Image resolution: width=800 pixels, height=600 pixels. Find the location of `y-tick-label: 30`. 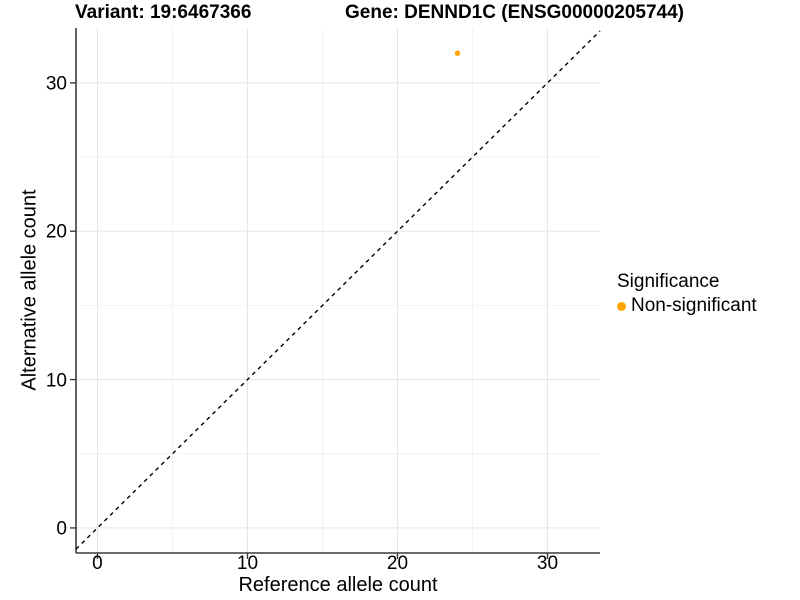

y-tick-label: 30 is located at coordinates (56, 84).